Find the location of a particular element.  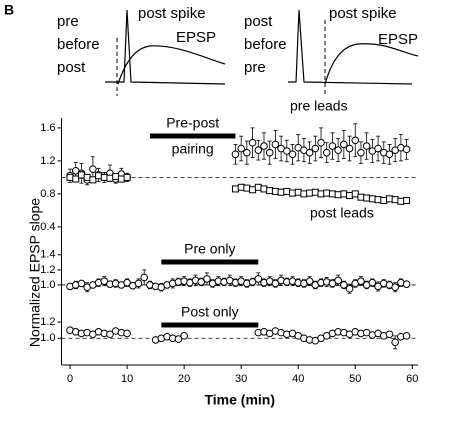

annotation: Pre only is located at coordinates (209, 249).